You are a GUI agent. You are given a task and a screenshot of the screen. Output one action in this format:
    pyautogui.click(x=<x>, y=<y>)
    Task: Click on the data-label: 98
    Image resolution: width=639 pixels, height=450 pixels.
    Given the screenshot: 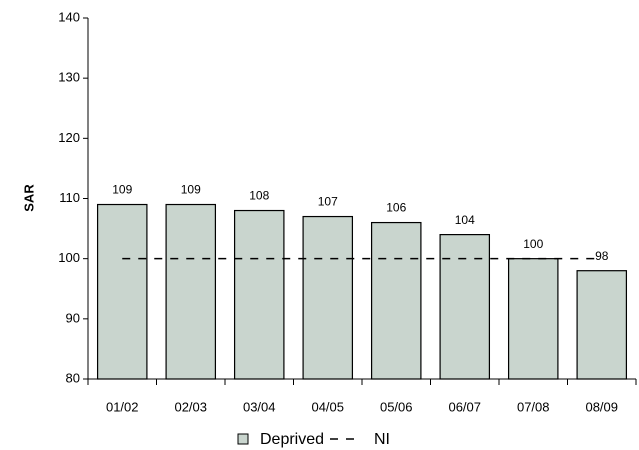 What is the action you would take?
    pyautogui.click(x=602, y=256)
    